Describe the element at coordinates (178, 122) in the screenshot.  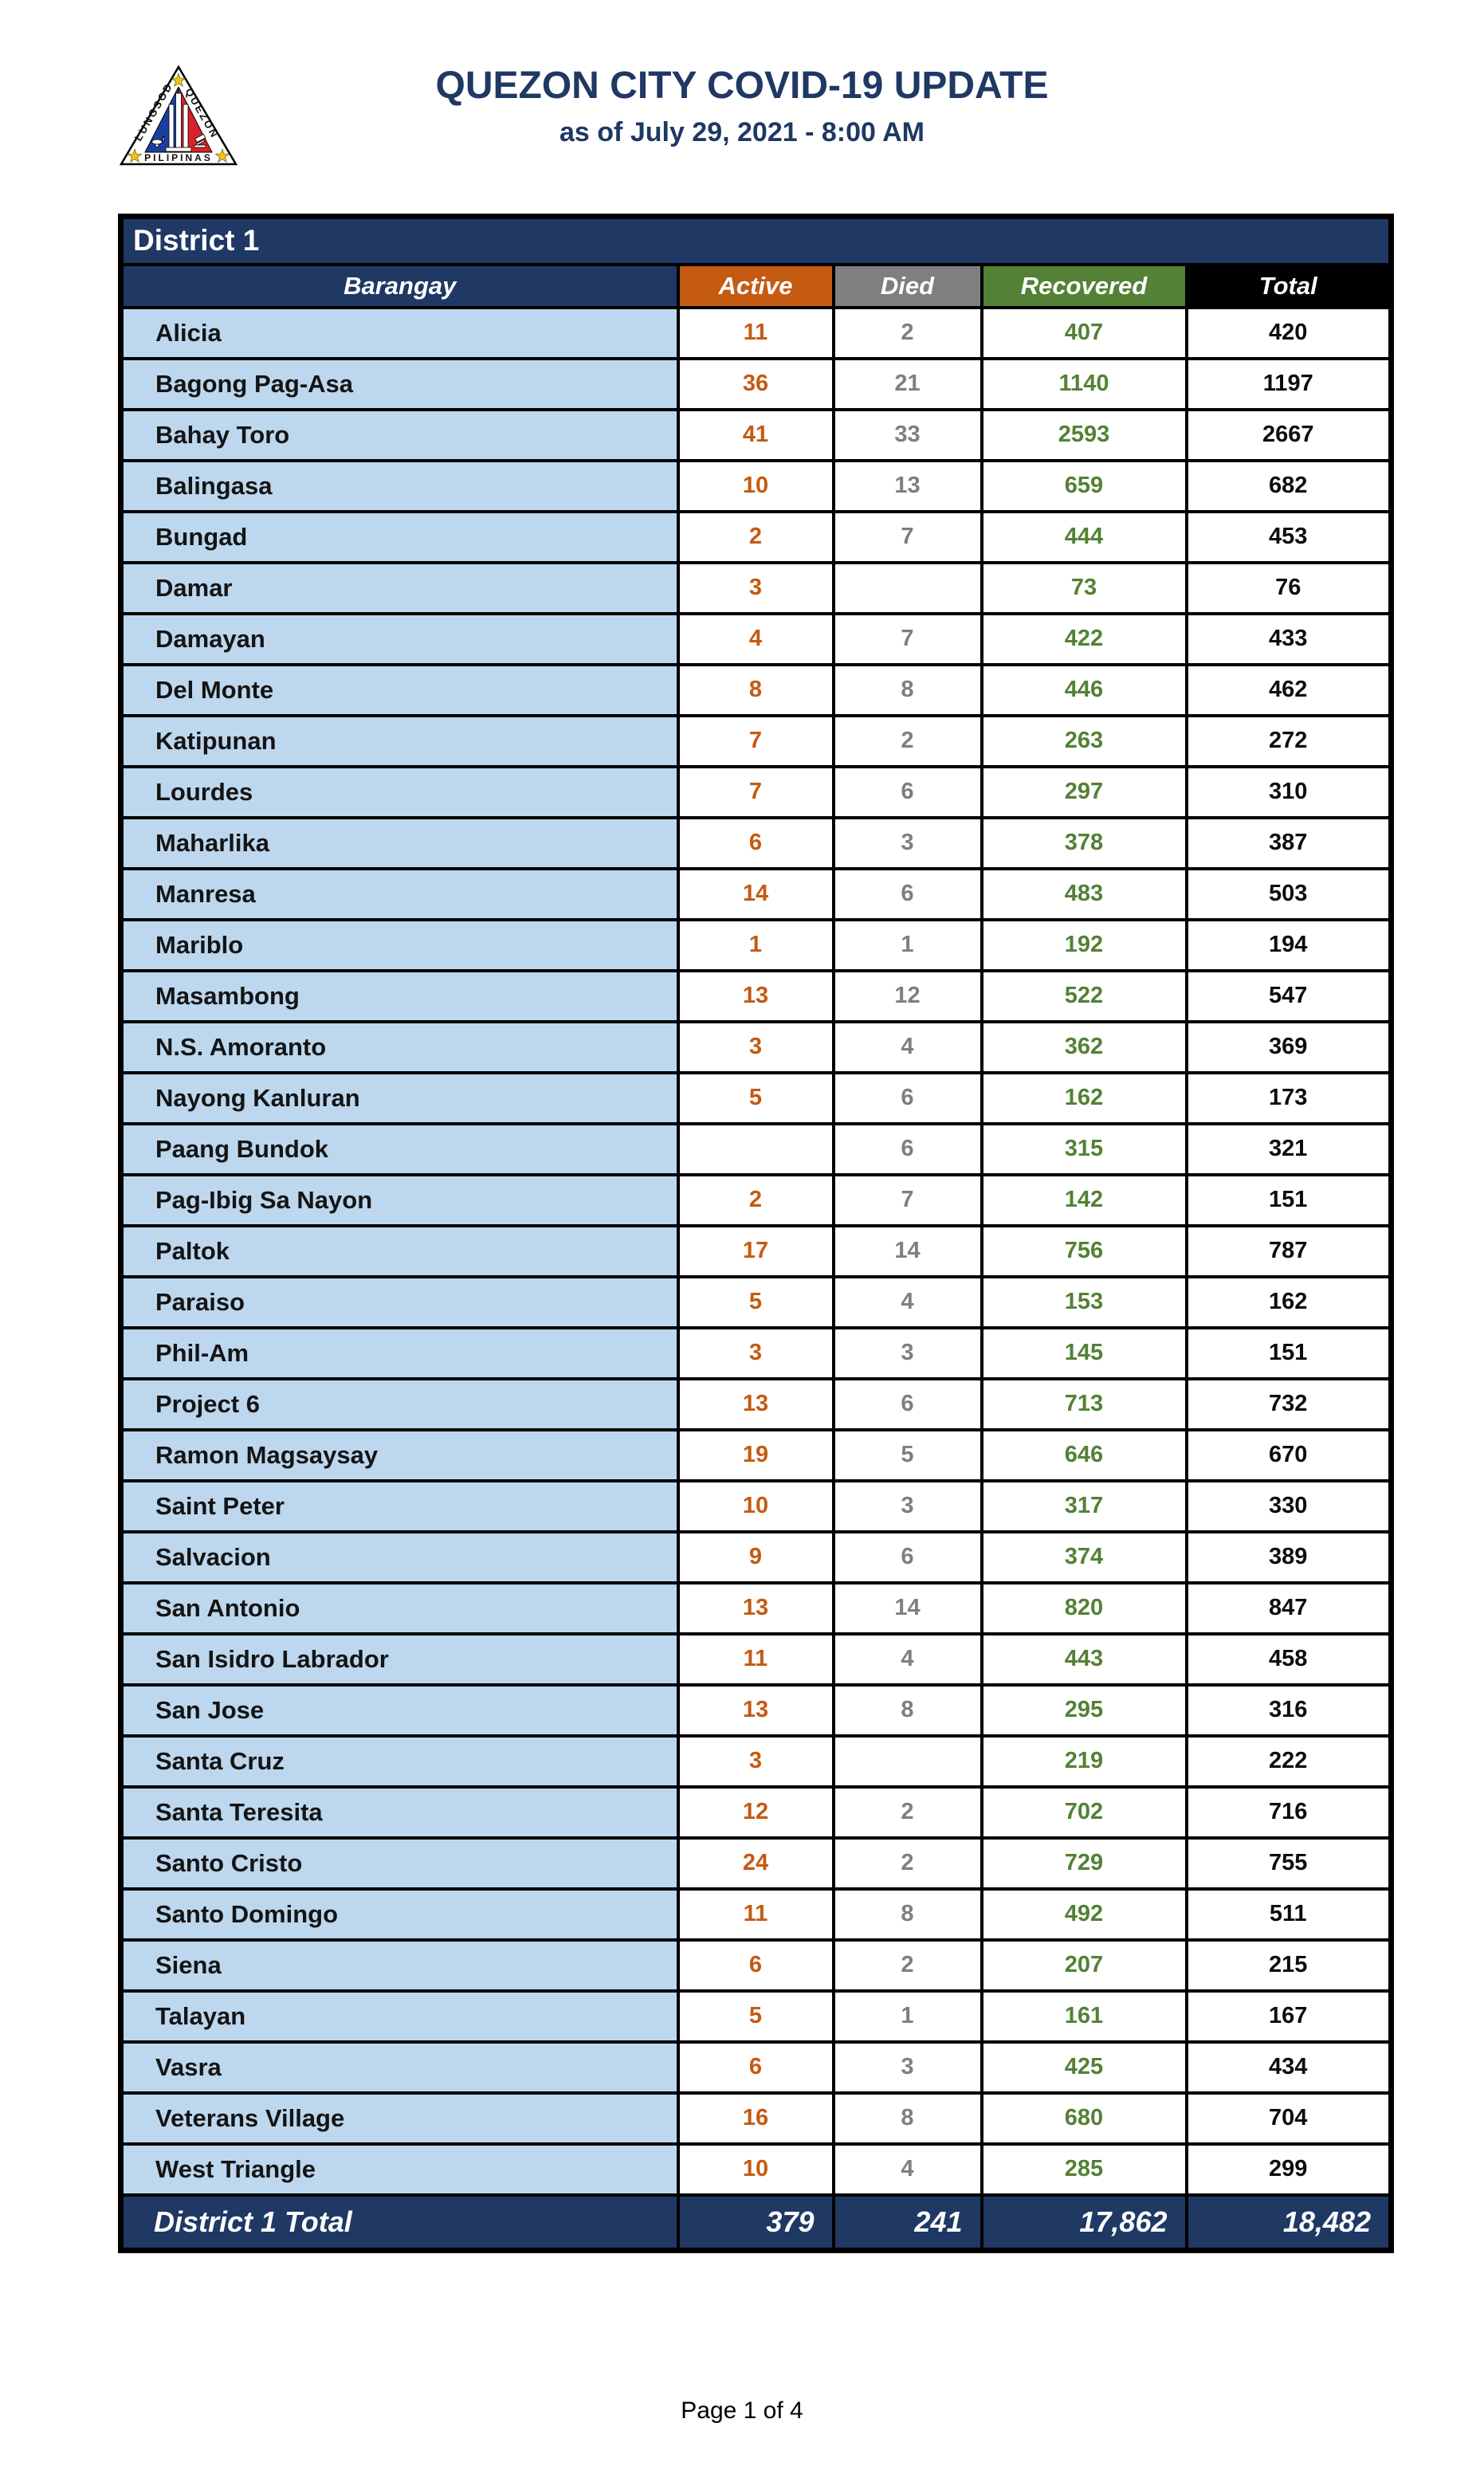
I see `seal-monument` at that location.